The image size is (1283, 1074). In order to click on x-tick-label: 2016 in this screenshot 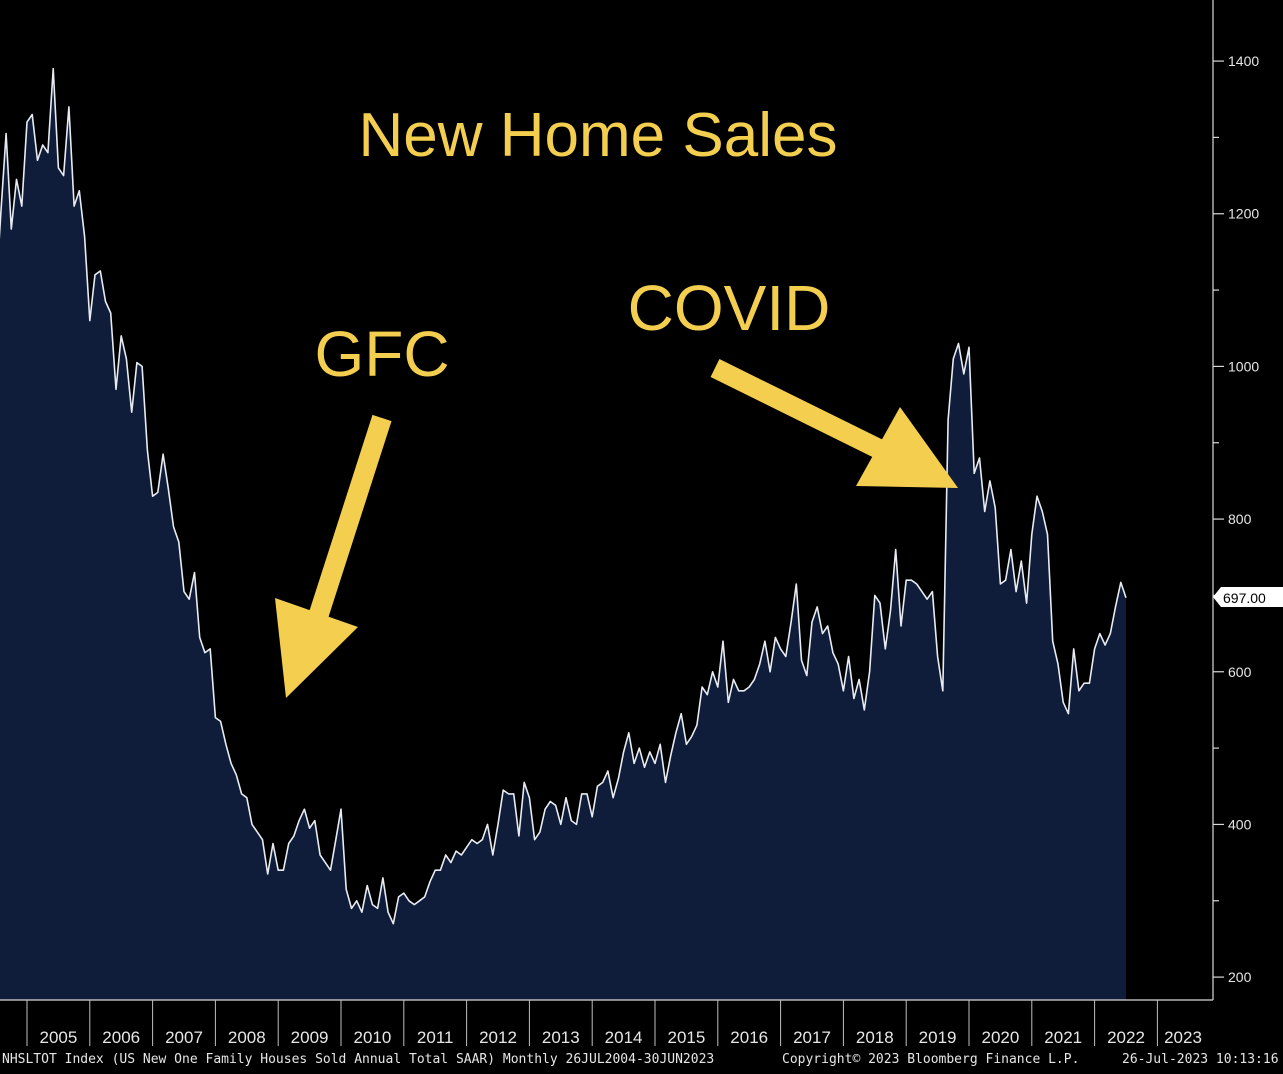, I will do `click(749, 1037)`.